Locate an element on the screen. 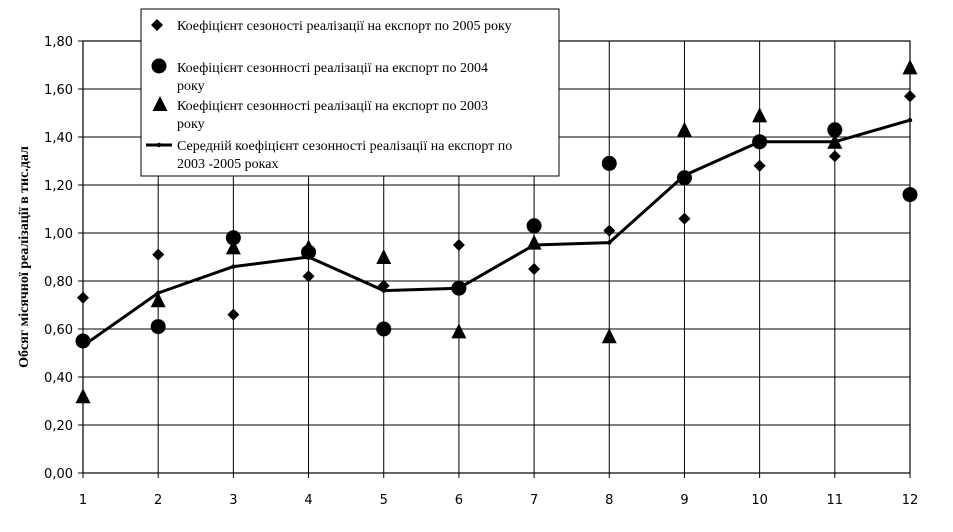 The height and width of the screenshot is (532, 953). x-tick-label: 12 is located at coordinates (910, 500).